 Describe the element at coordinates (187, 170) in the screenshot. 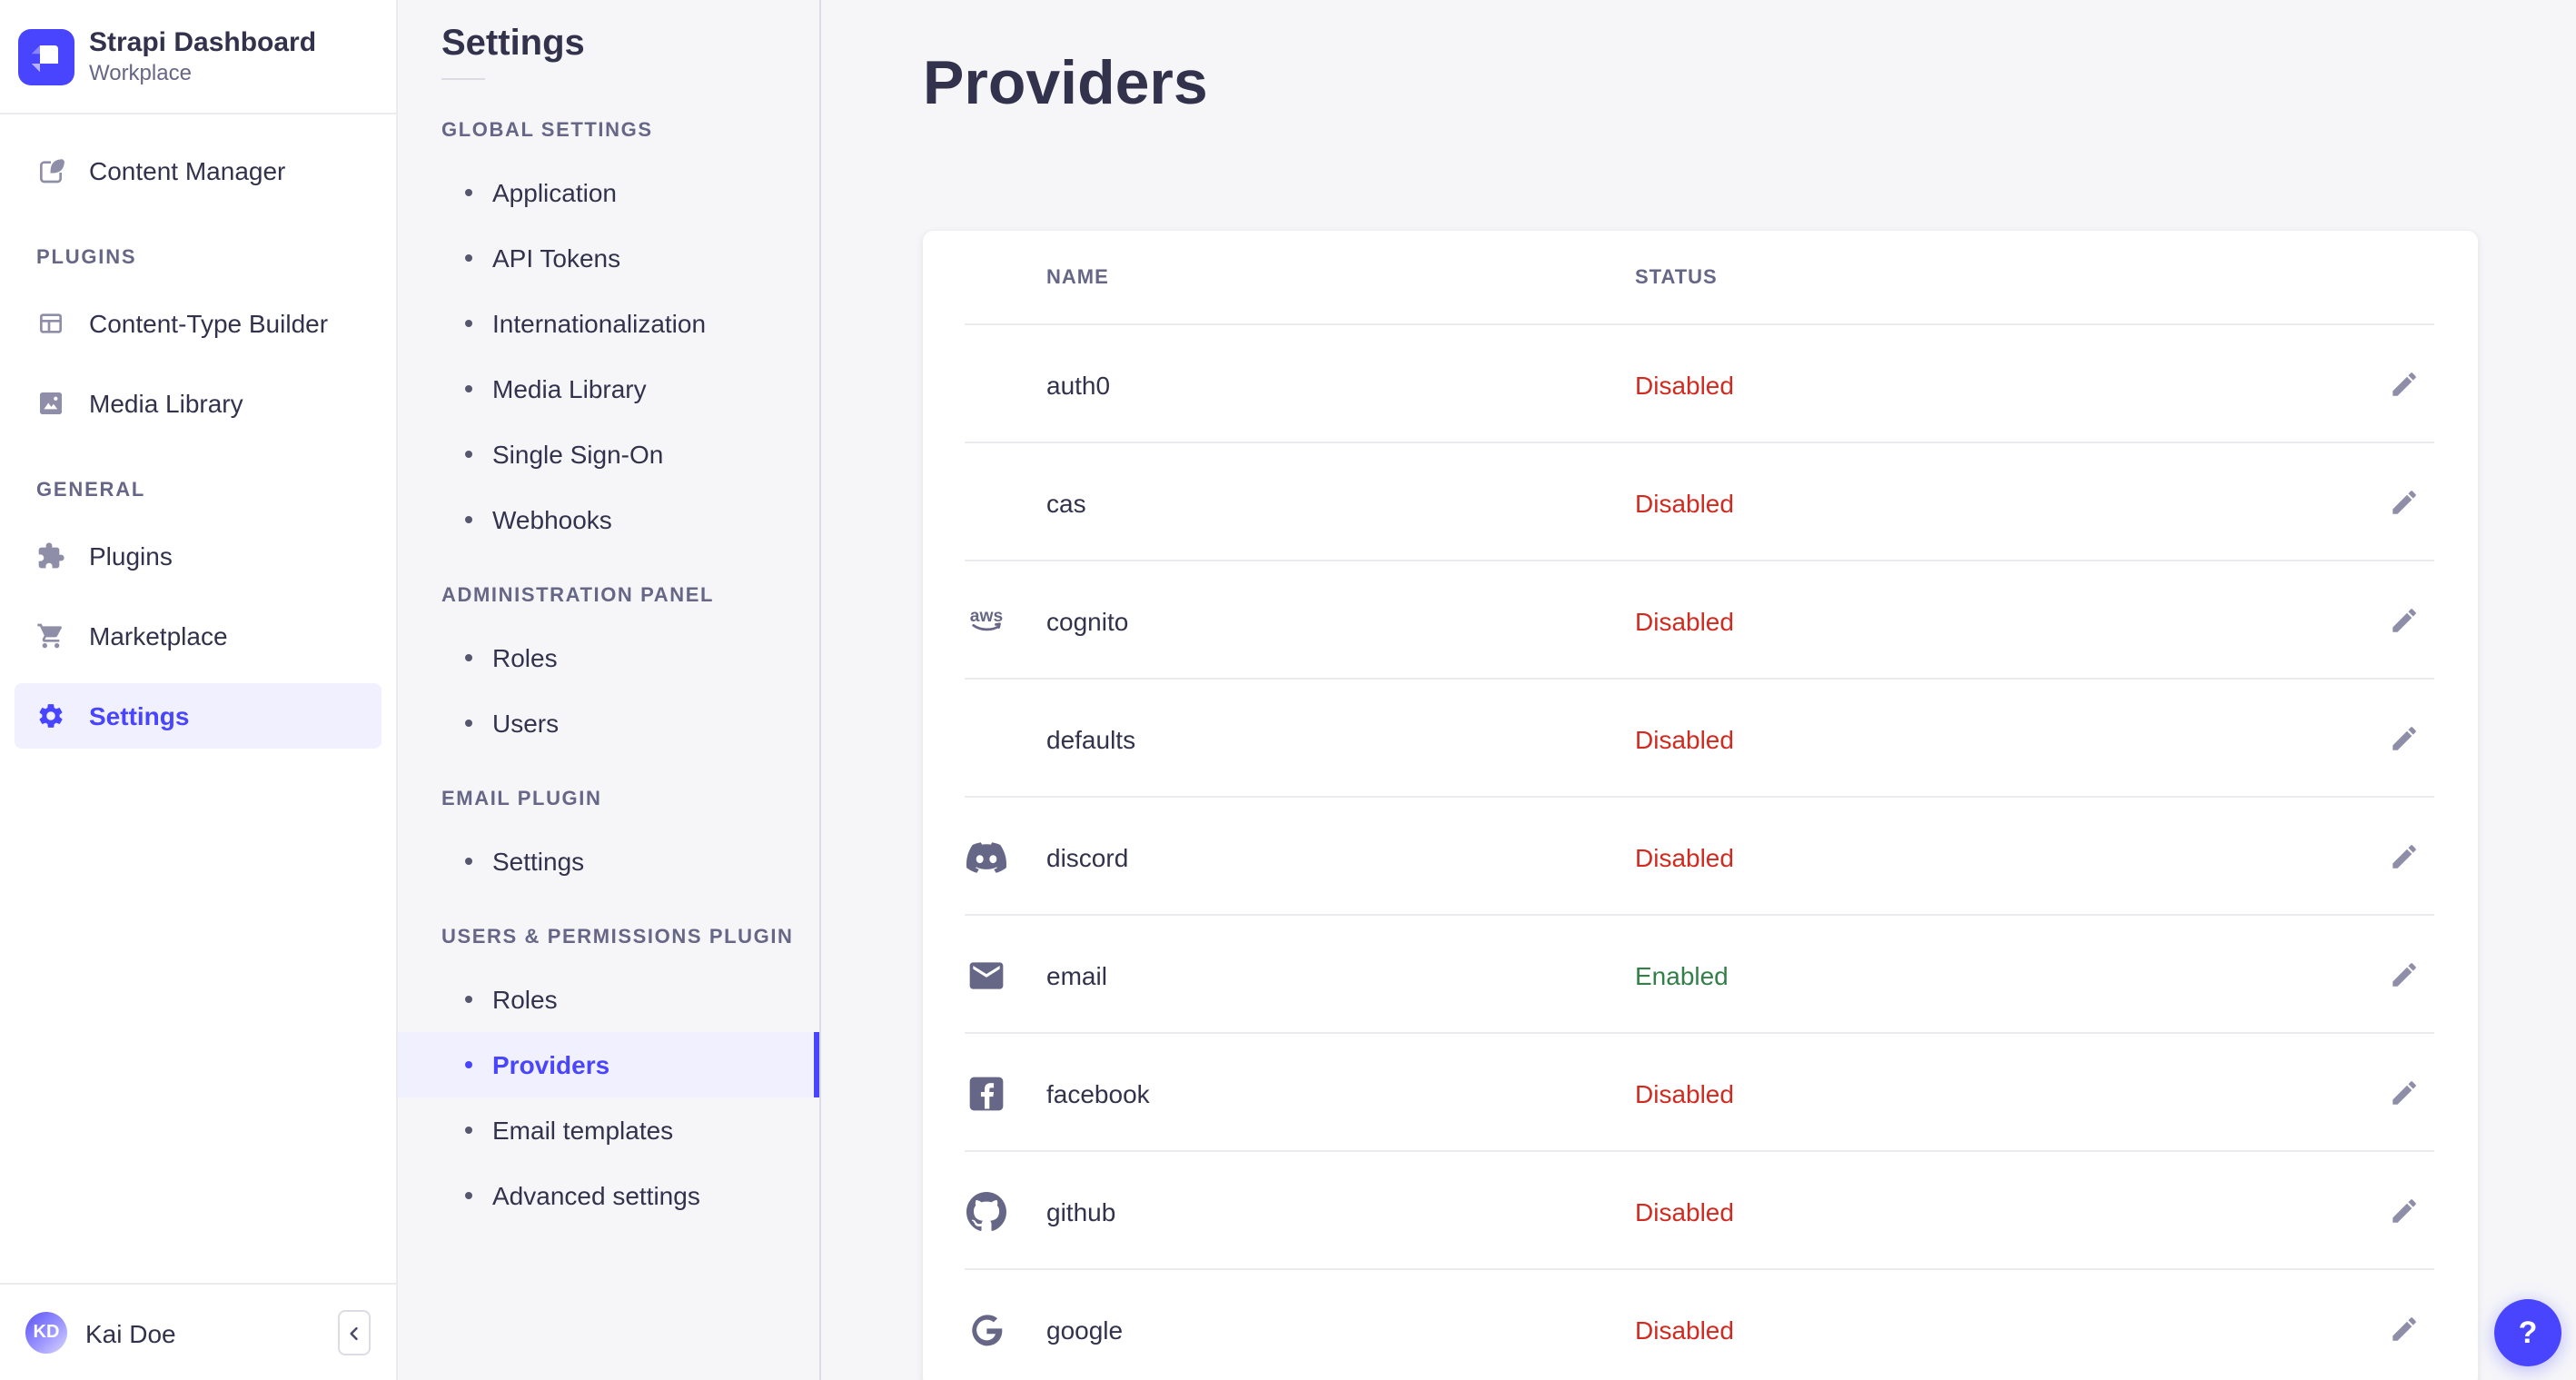

I see `sidebar-item-label: Content Manager` at that location.